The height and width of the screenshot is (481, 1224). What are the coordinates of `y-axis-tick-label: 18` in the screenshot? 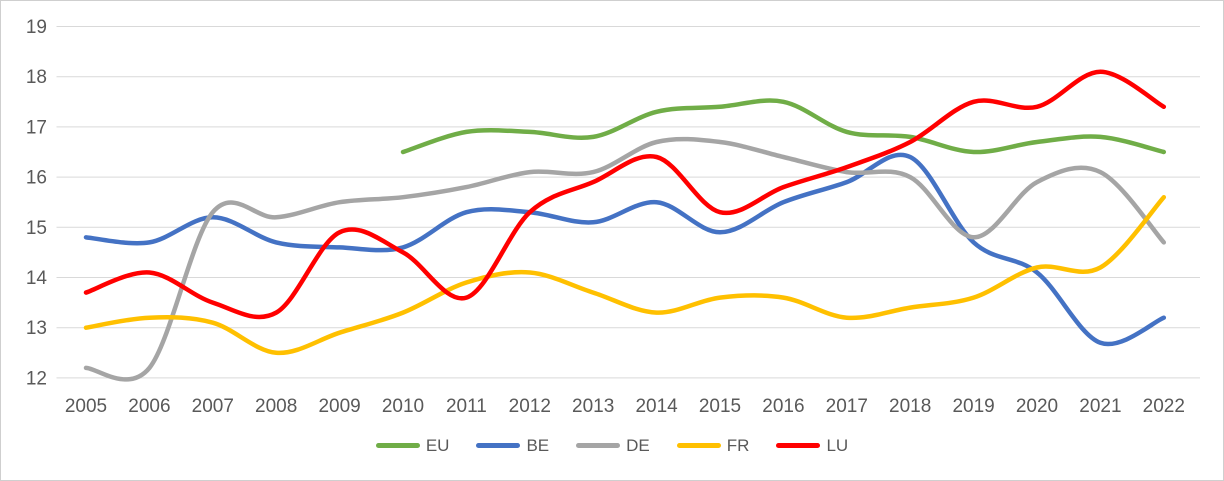 It's located at (36, 77).